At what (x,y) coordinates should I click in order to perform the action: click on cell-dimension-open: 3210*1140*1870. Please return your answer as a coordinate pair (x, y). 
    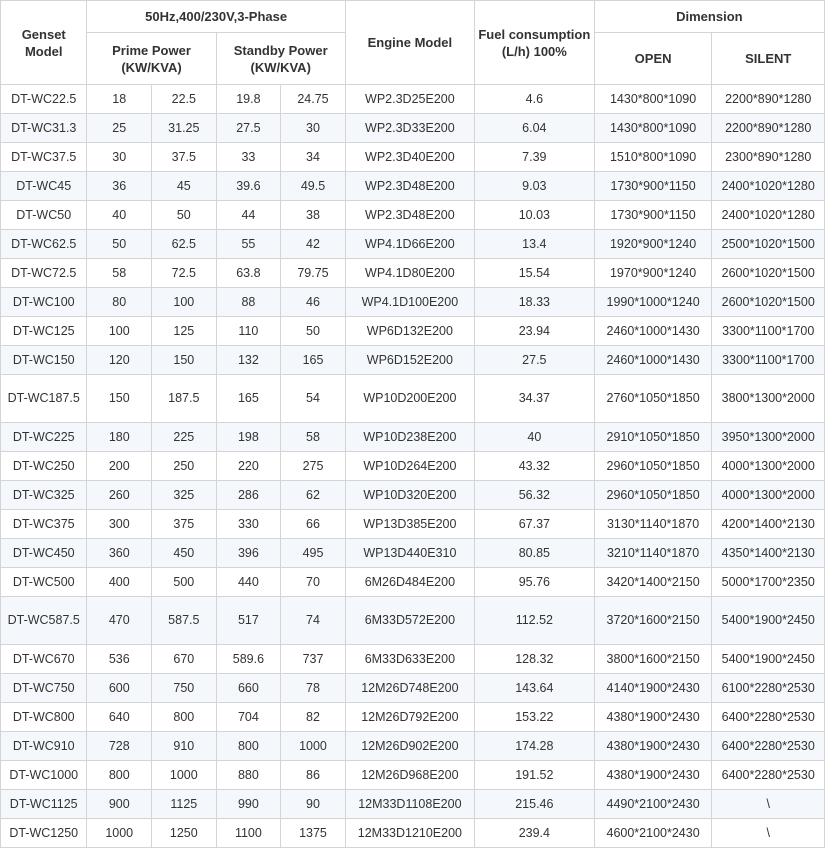
    Looking at the image, I should click on (653, 553).